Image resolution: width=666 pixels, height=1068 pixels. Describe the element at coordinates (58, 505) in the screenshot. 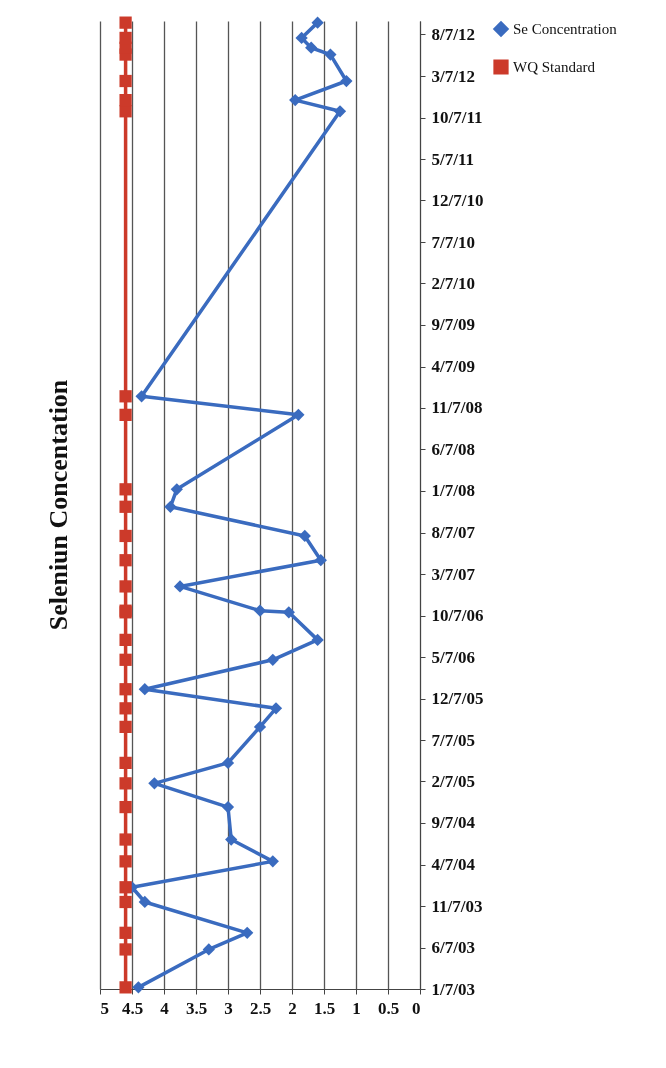

I see `text: Seleniun Concentation` at that location.